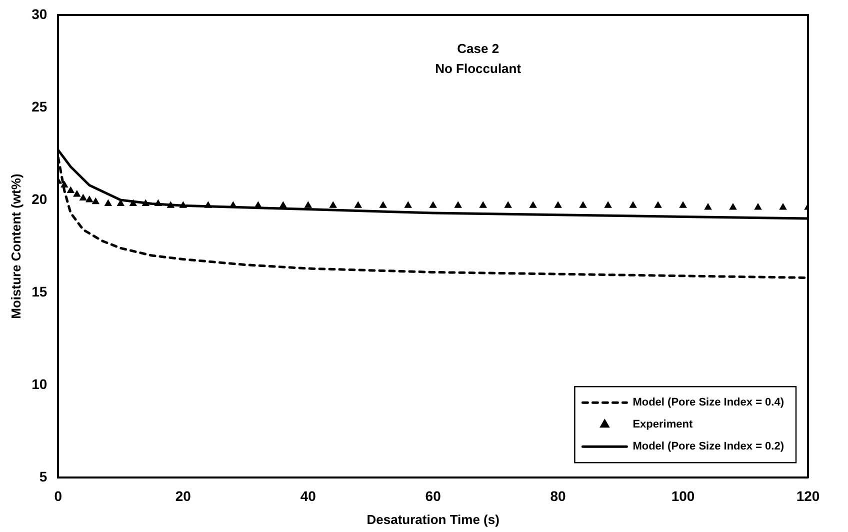 The width and height of the screenshot is (848, 532). Describe the element at coordinates (478, 48) in the screenshot. I see `annotation: Case 2` at that location.